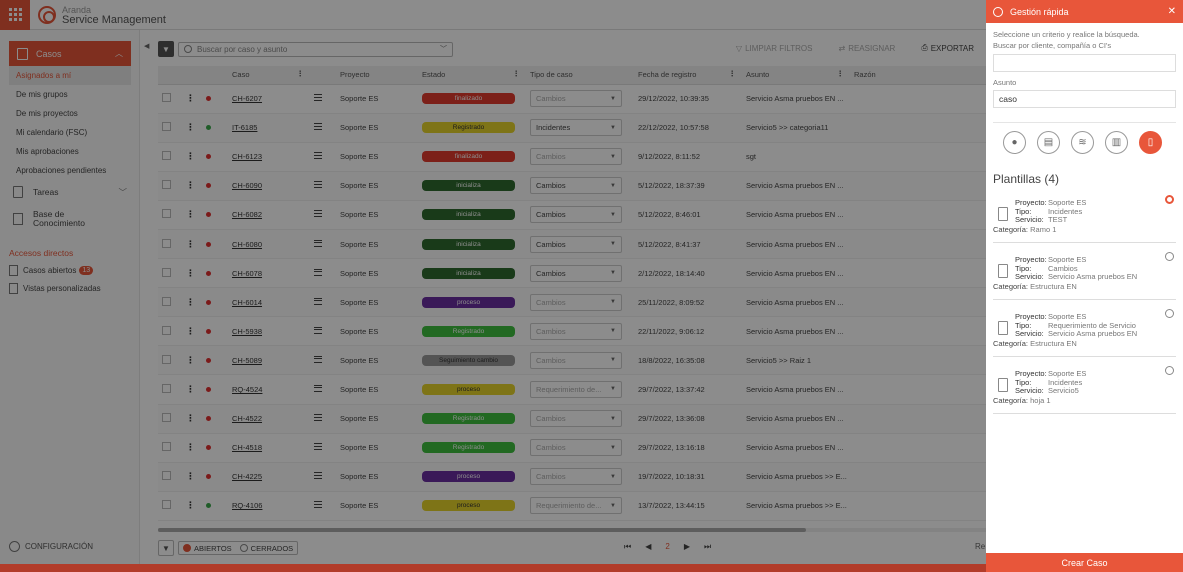 The height and width of the screenshot is (572, 1183). What do you see at coordinates (70, 192) in the screenshot?
I see `sidebar-section-tareas: Tareas ﹀` at bounding box center [70, 192].